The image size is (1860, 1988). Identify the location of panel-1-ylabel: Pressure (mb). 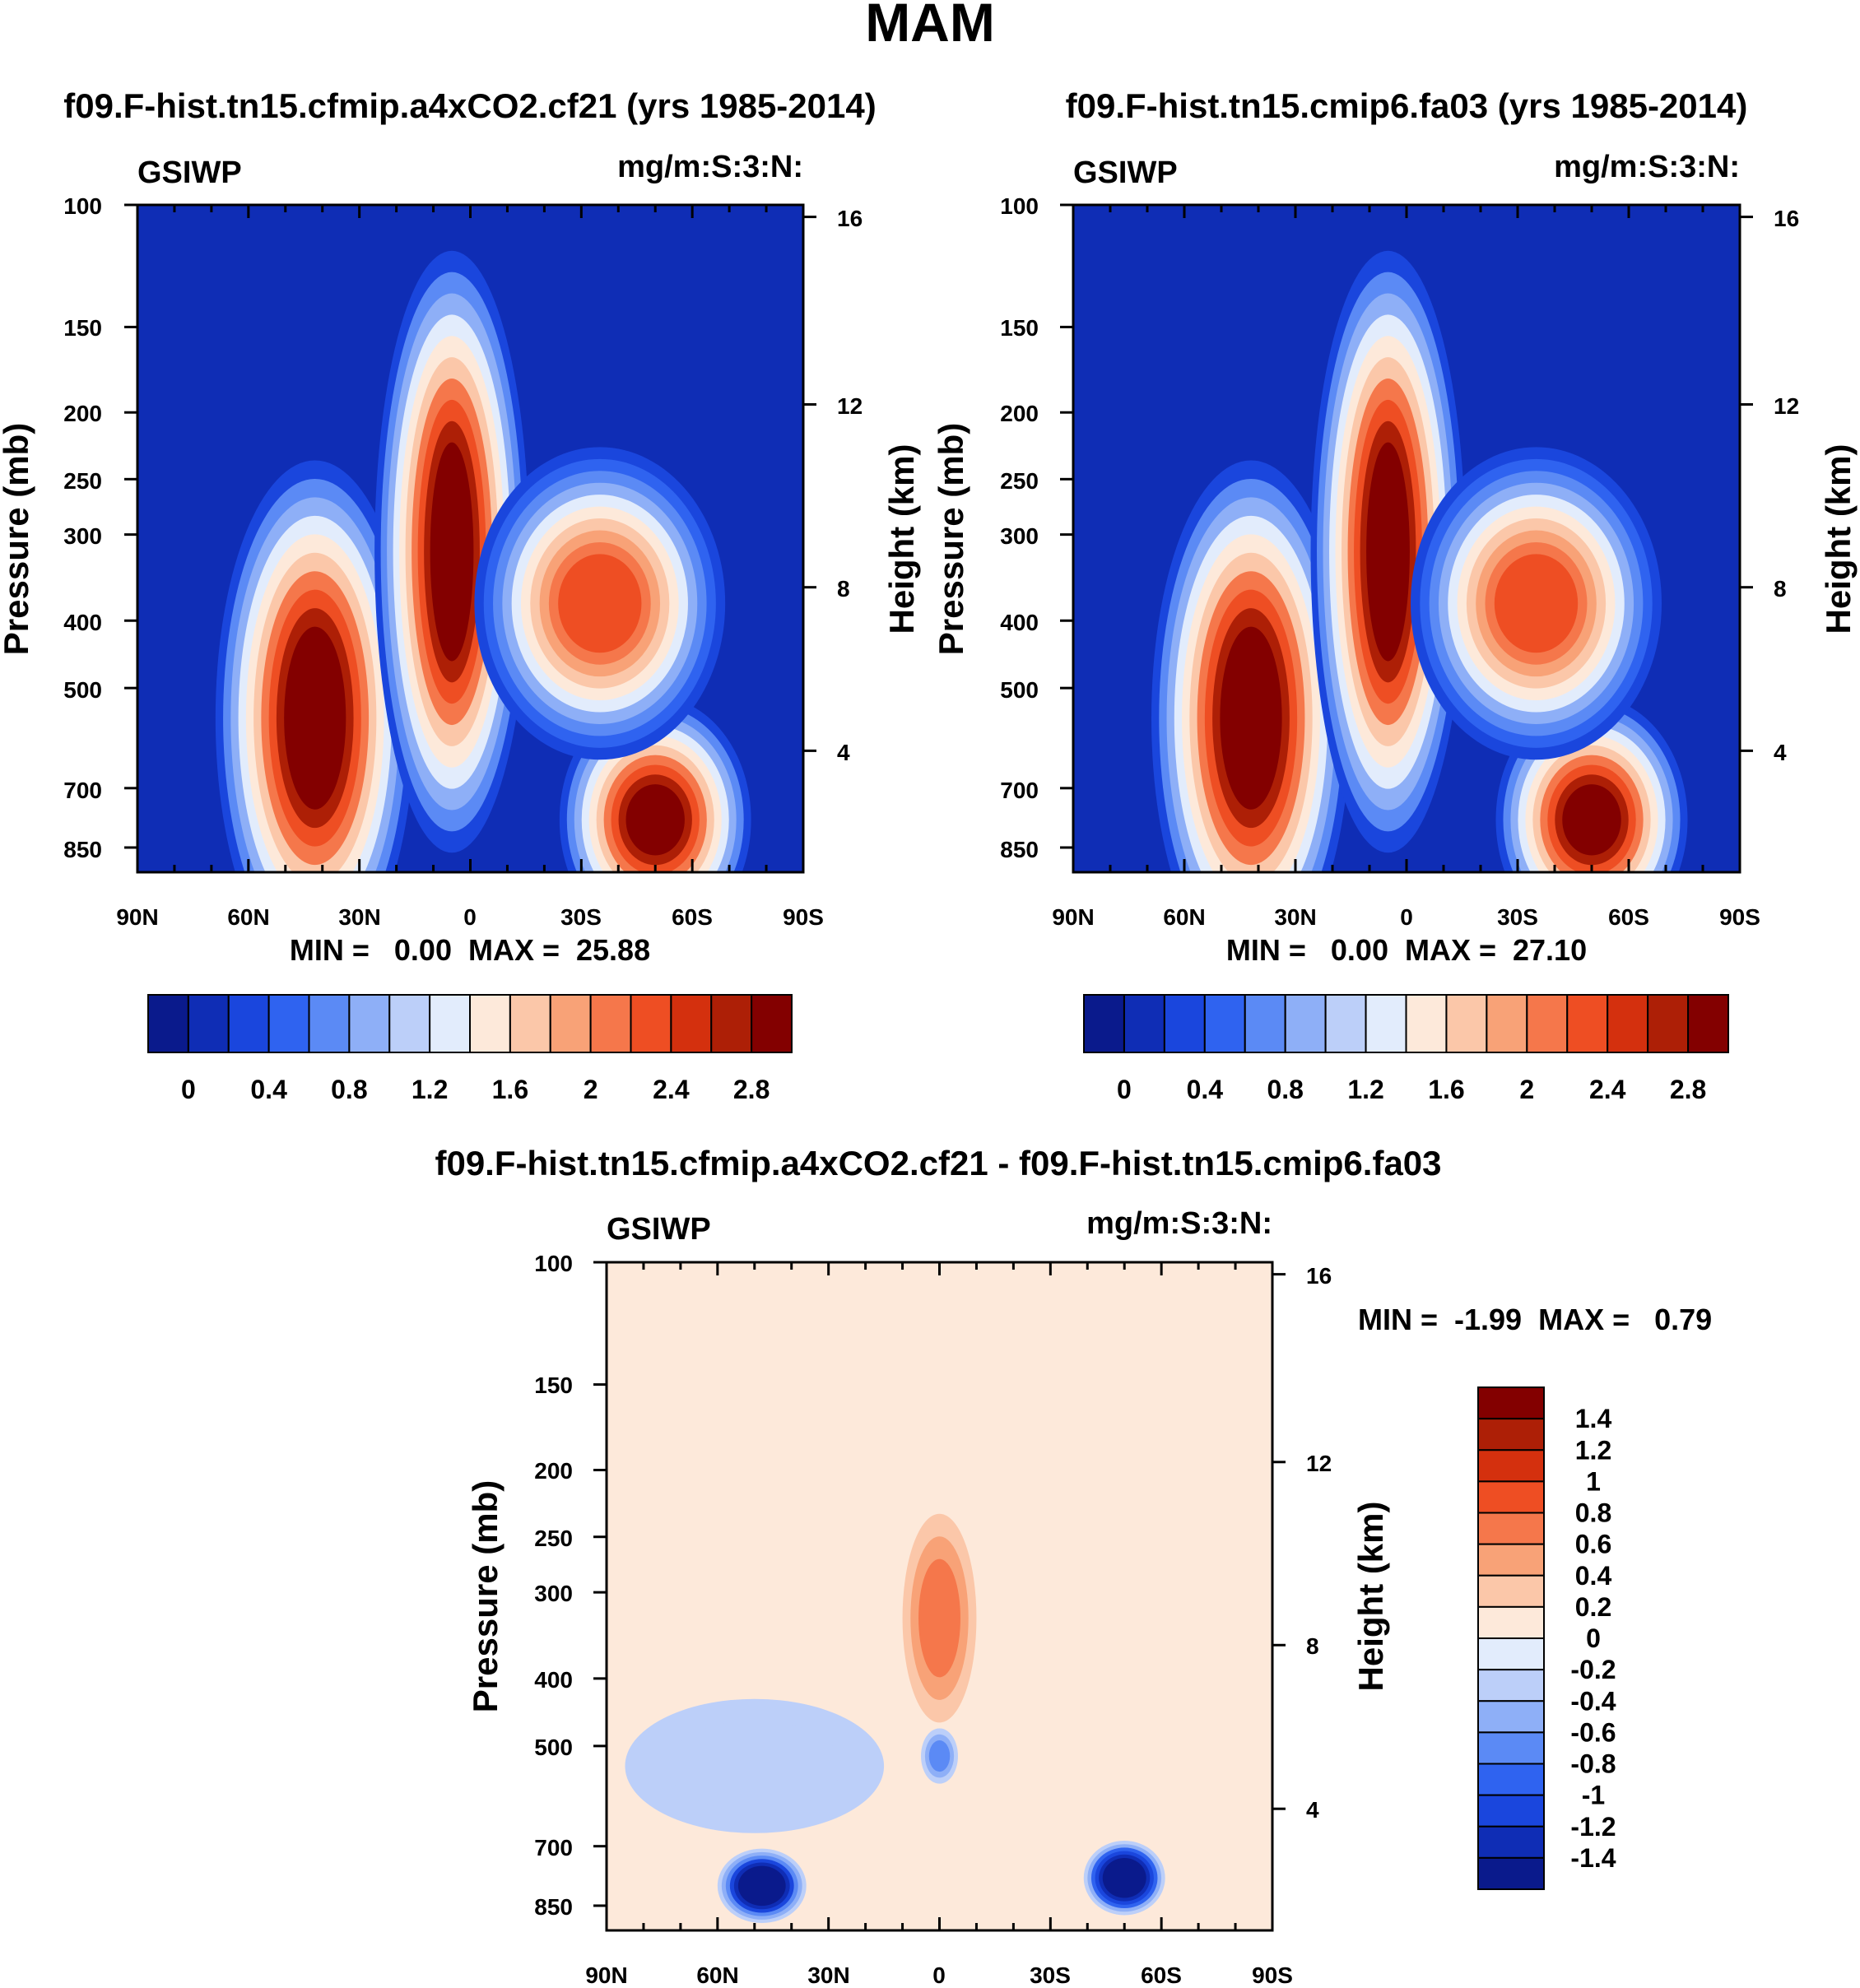
(17, 539).